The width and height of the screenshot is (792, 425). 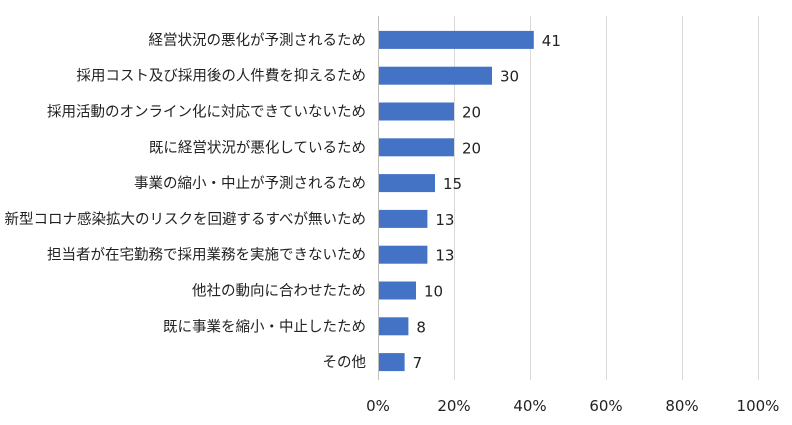 What do you see at coordinates (185, 219) in the screenshot?
I see `category-label: 新型コロナ感染拡大のリスクを回避するすべが無いため` at bounding box center [185, 219].